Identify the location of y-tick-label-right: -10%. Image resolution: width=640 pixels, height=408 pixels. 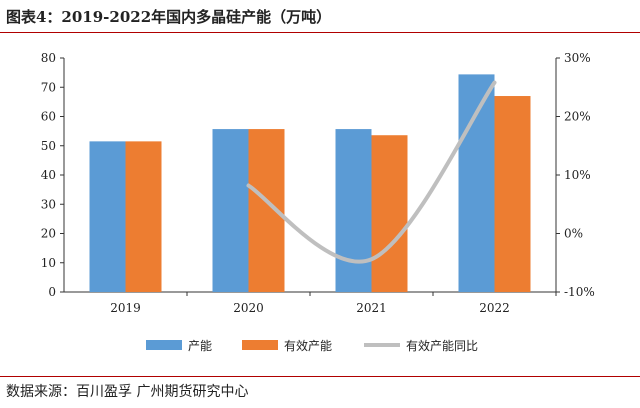
(579, 292).